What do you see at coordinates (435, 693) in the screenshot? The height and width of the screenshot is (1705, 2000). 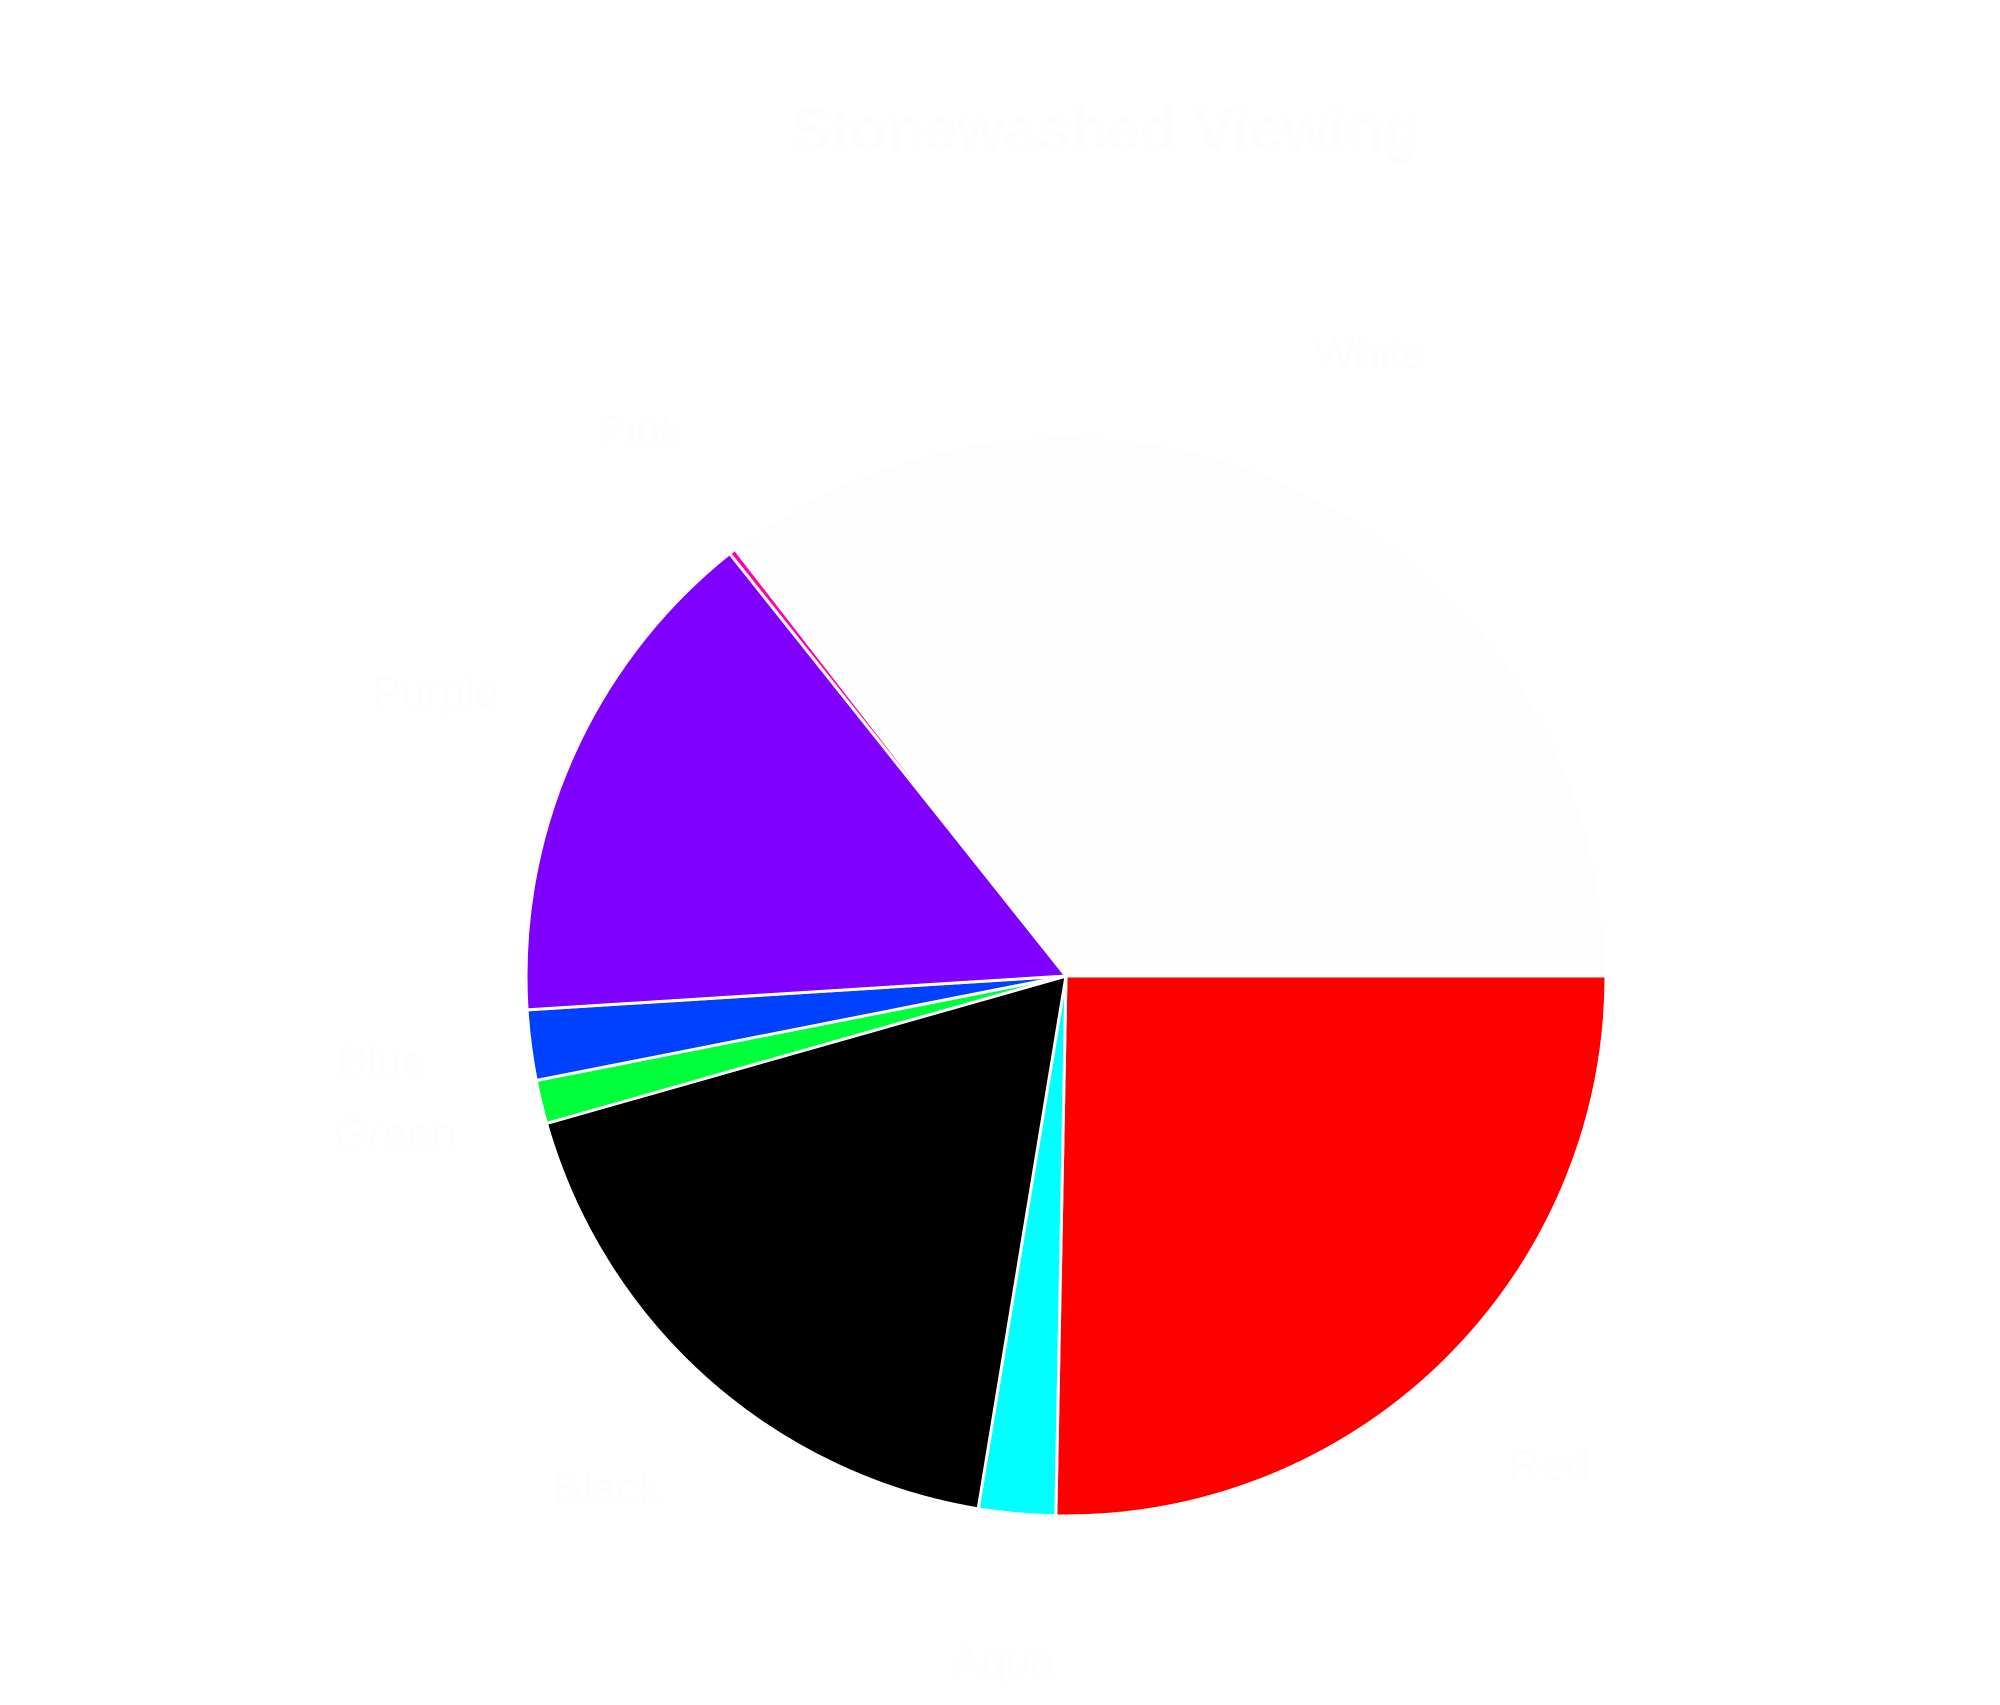 I see `slice-label-purple: Purple` at bounding box center [435, 693].